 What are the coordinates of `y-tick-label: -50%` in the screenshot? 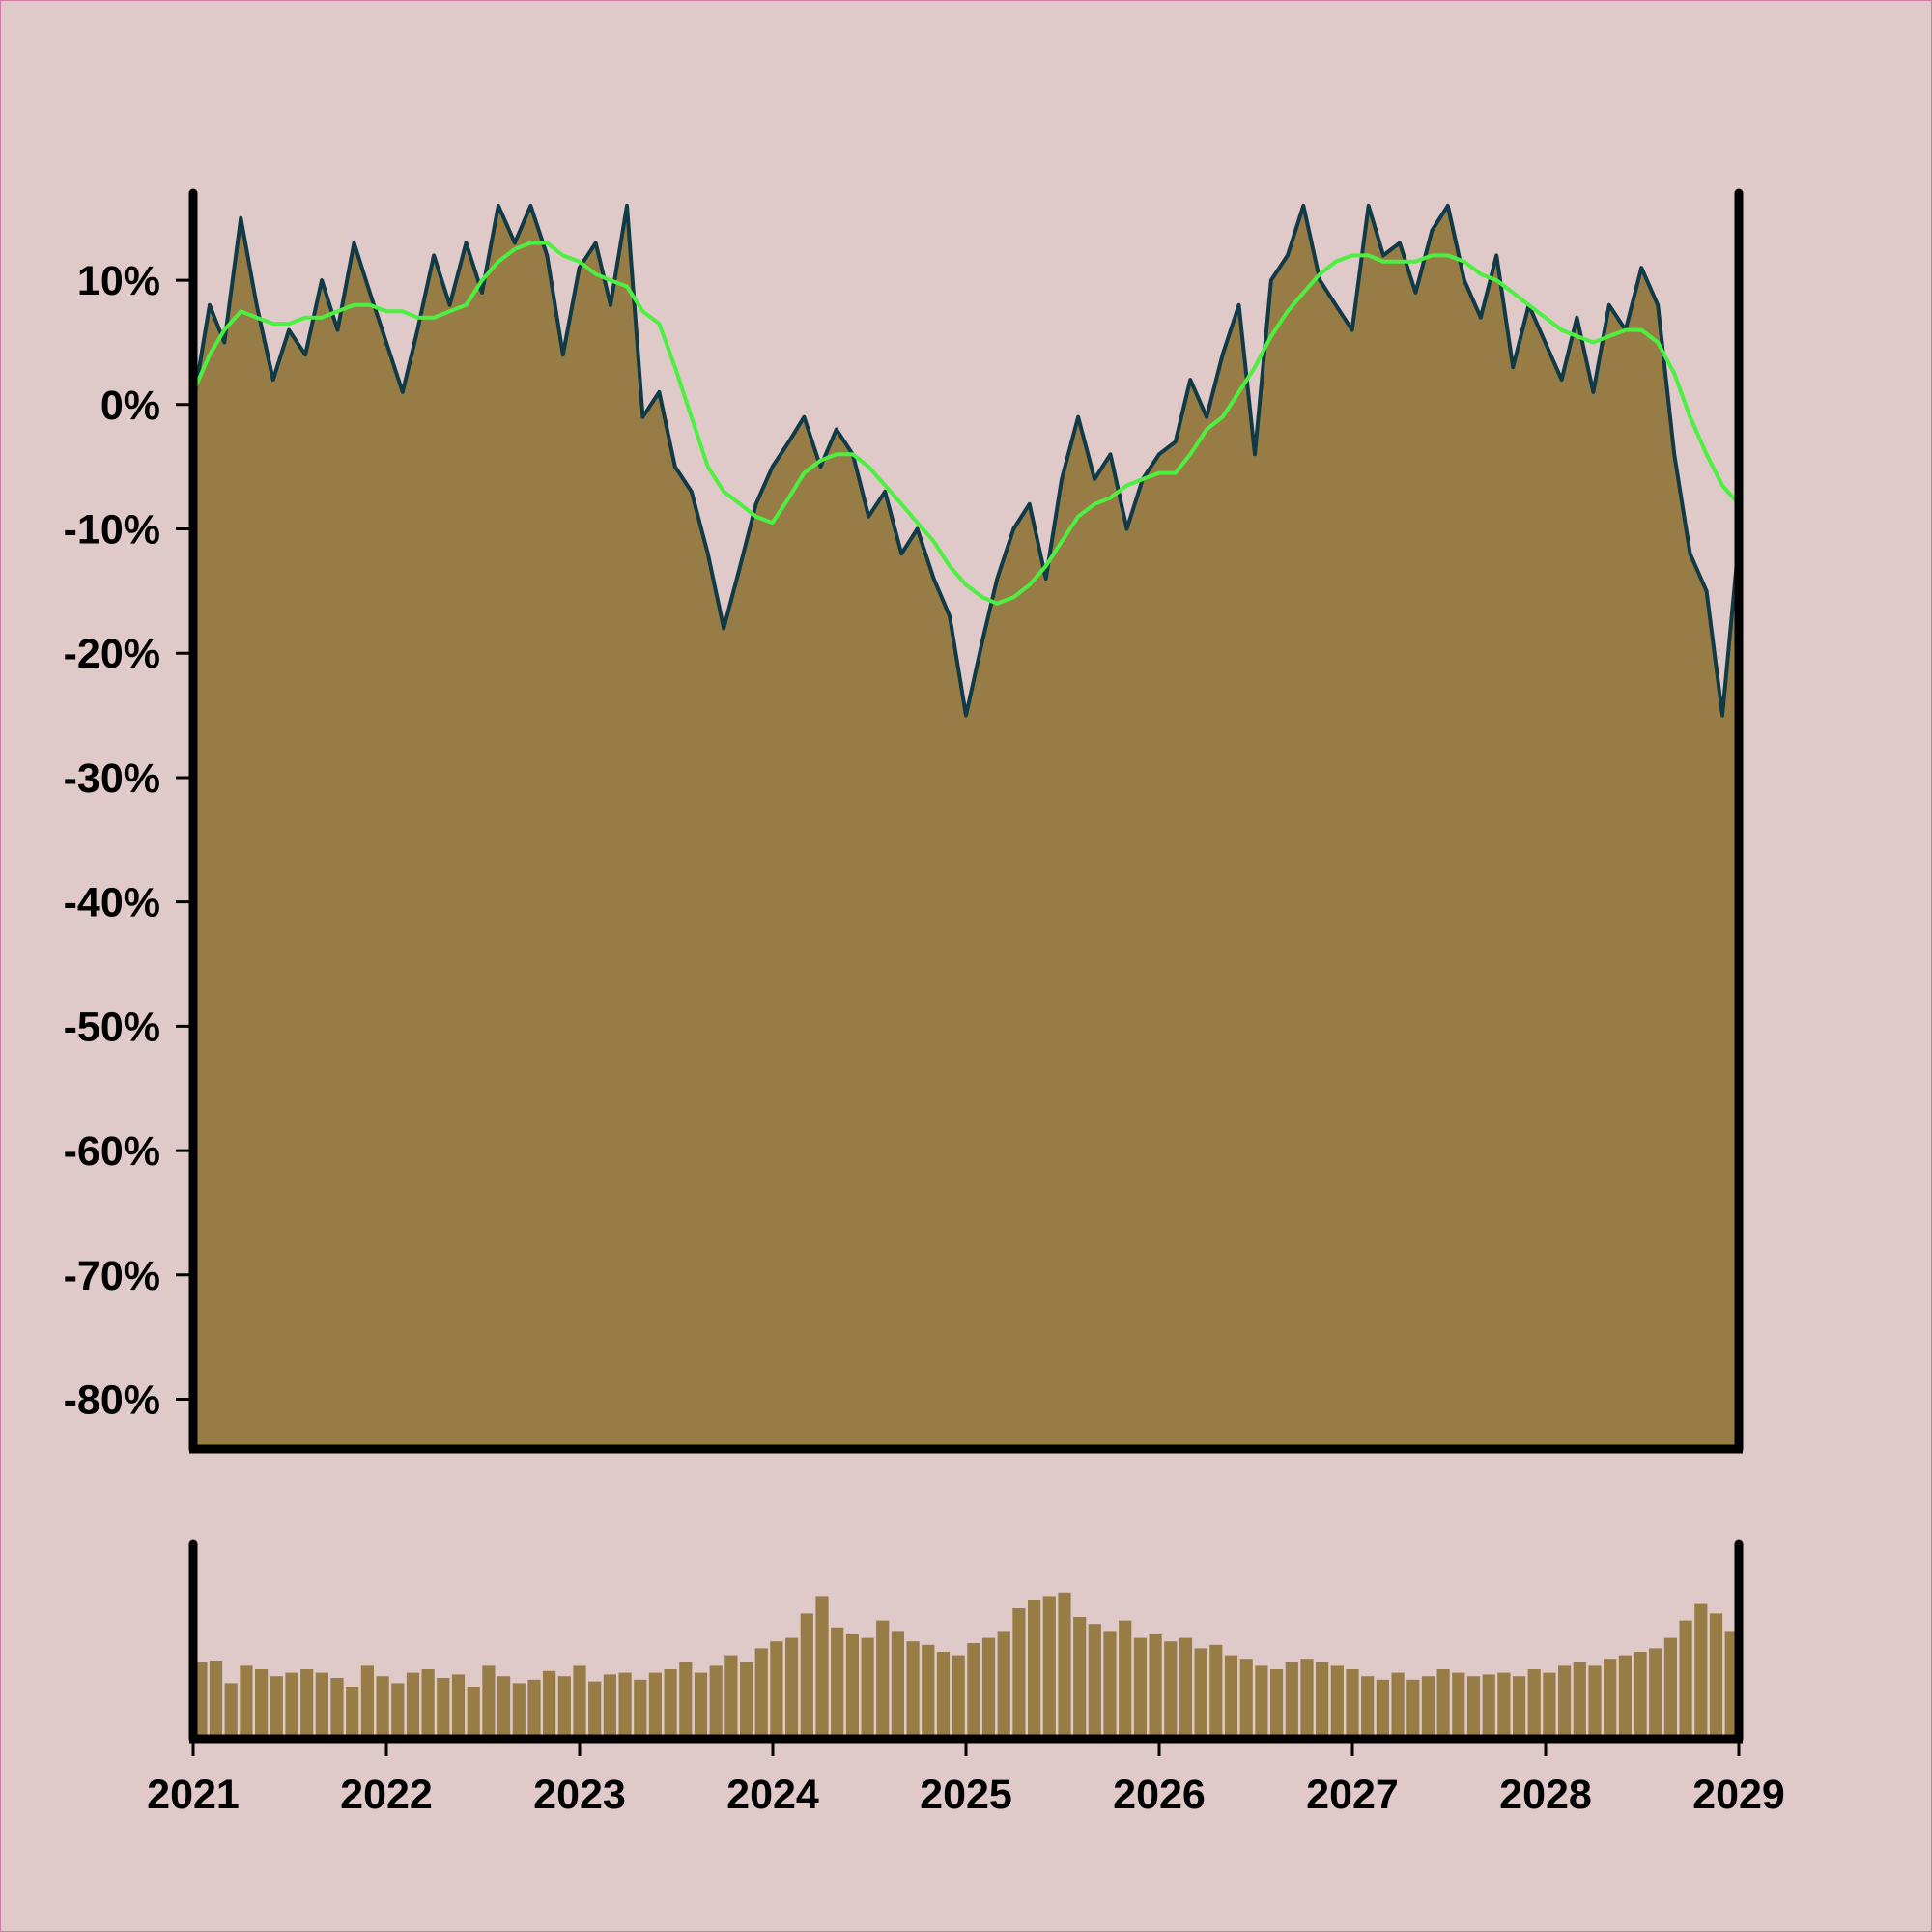 It's located at (112, 1027).